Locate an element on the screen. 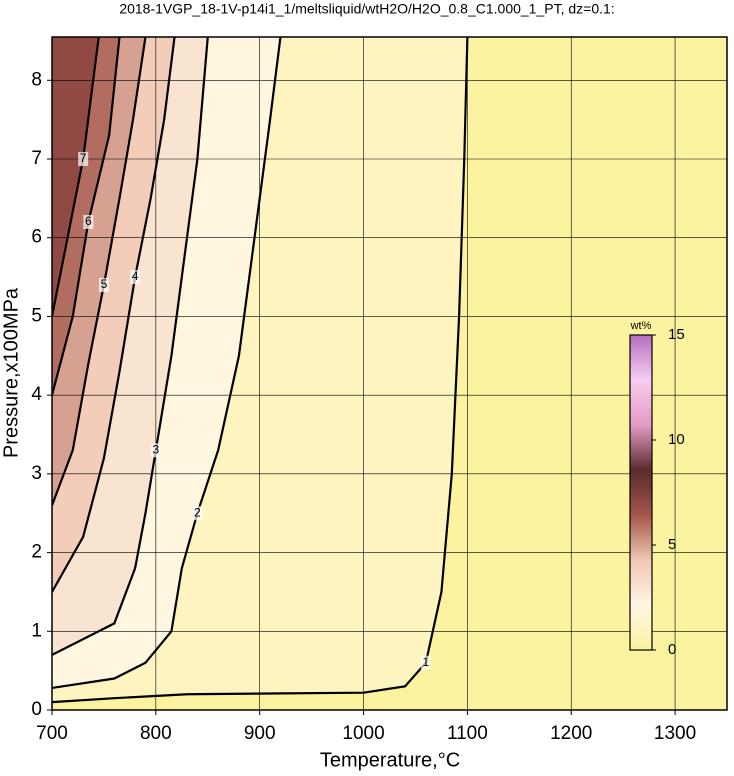  colorbar-label: wt% is located at coordinates (641, 326).